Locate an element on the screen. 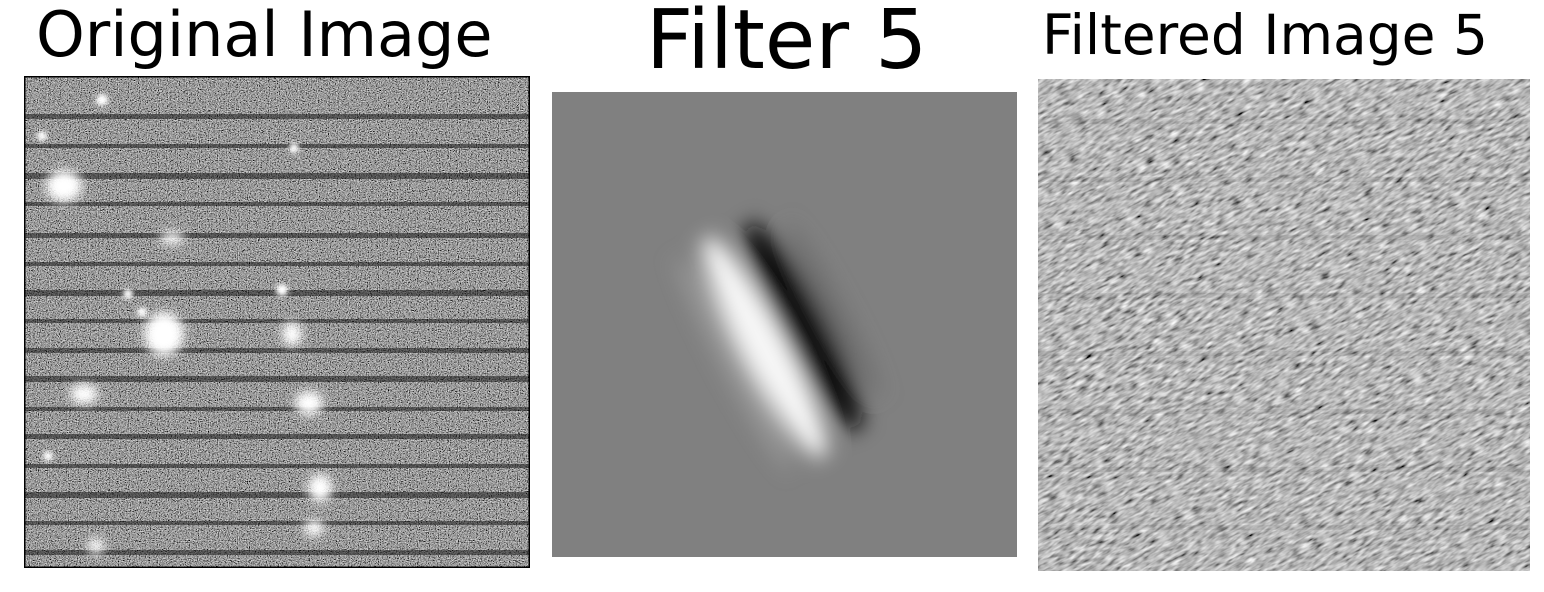  original-image-title: Original Image is located at coordinates (264, 35).